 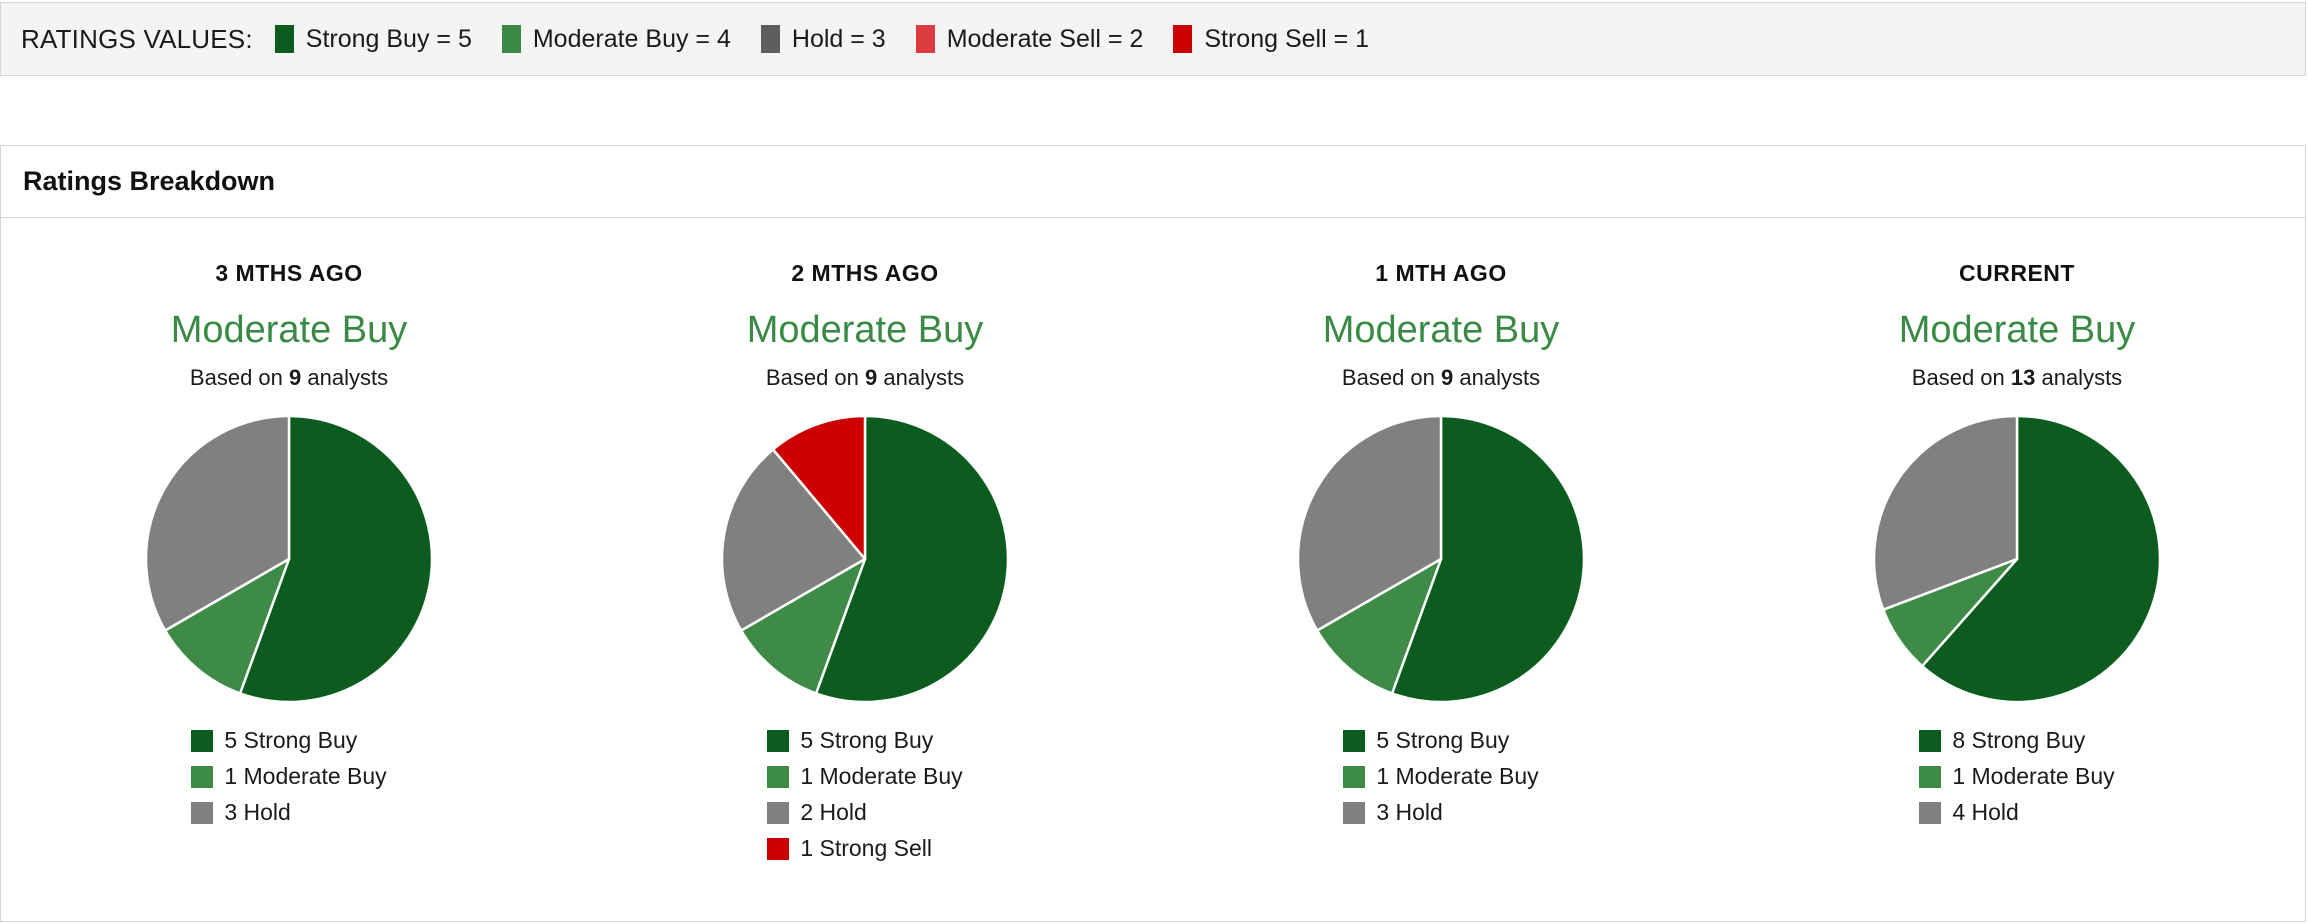 I want to click on pie-chart-legend: 5 Strong Buy 1 Moderate Buy 3 Hold, so click(x=1441, y=777).